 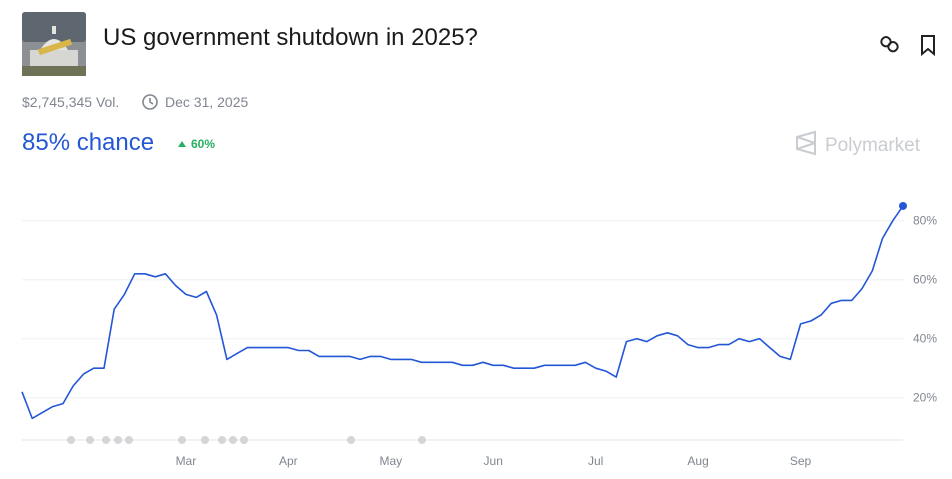 I want to click on y-tick-label: 40%, so click(x=925, y=339).